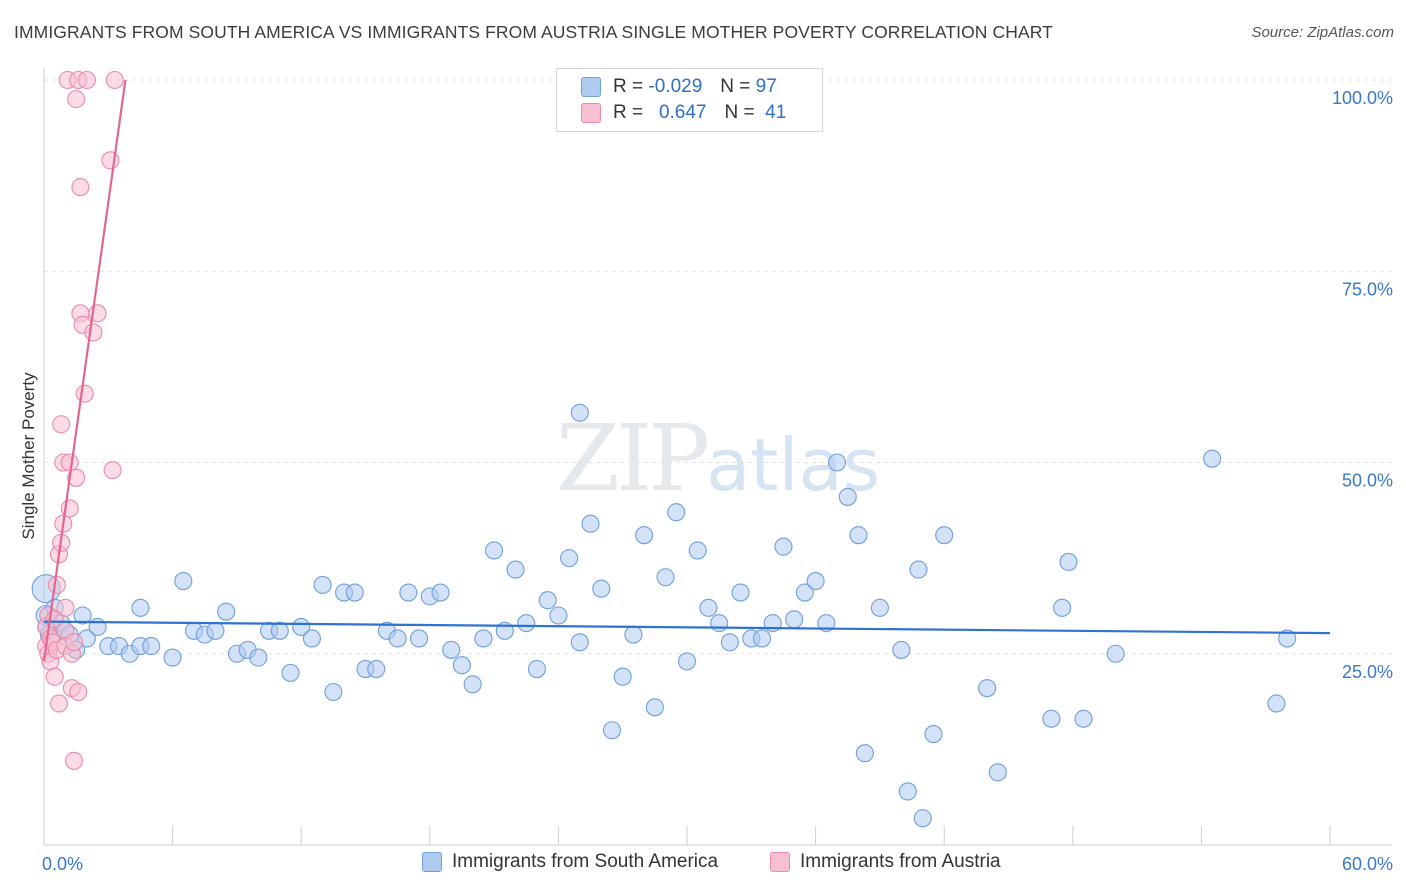  I want to click on y-tick-label: 25.0%, so click(1367, 672).